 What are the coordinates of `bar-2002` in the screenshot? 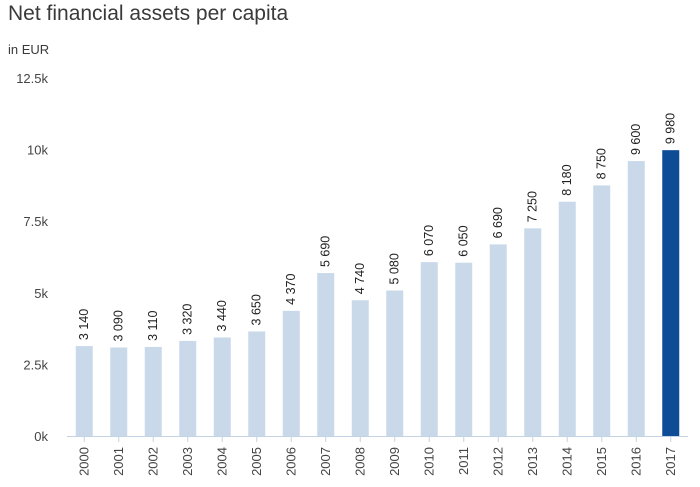 It's located at (153, 391).